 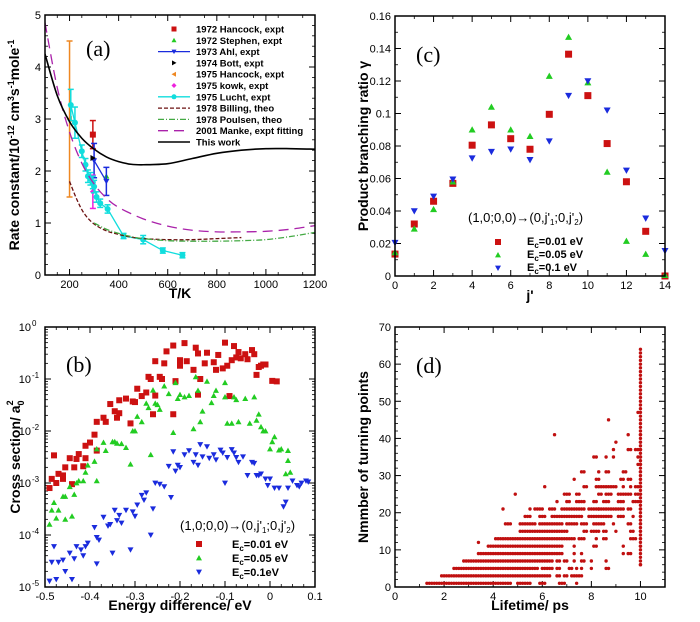 I want to click on legend-entry: 1978 Poulsen, theo, so click(x=239, y=120).